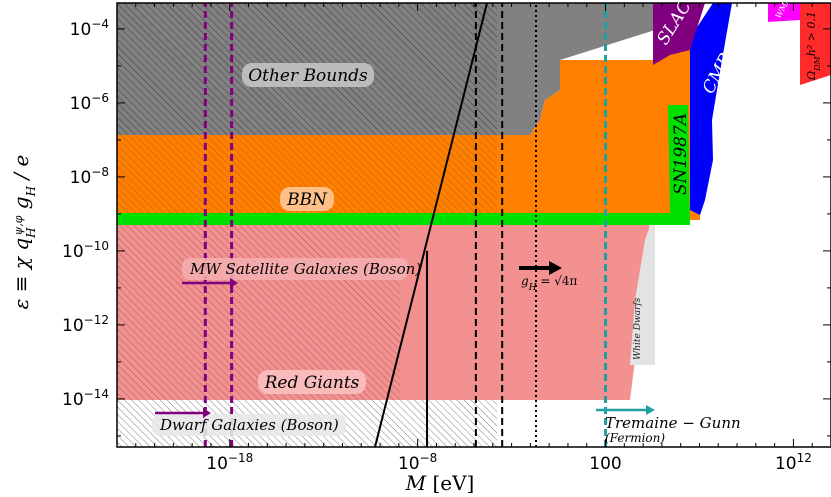  Describe the element at coordinates (307, 175) in the screenshot. I see `region-bbn-hatch` at that location.